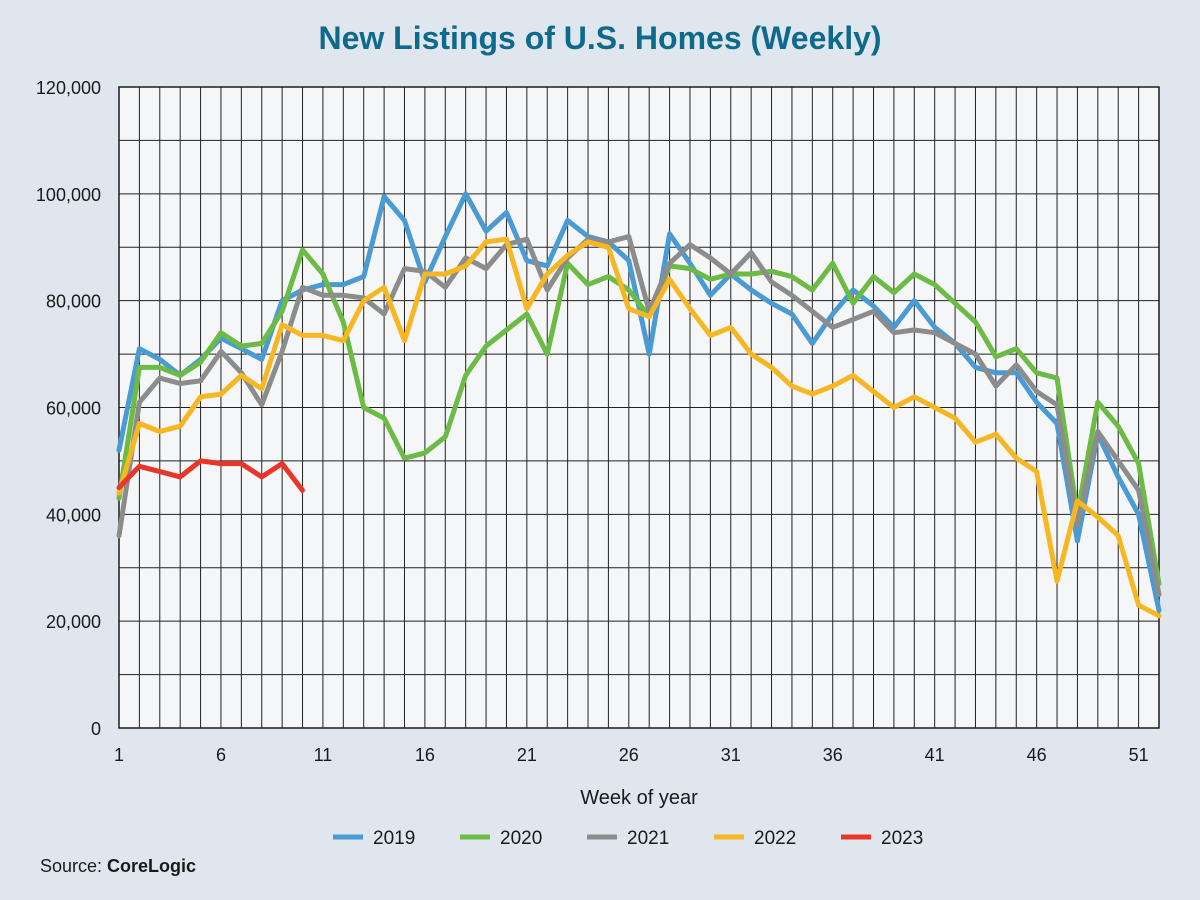 The width and height of the screenshot is (1200, 900). Describe the element at coordinates (119, 755) in the screenshot. I see `x-tick-label: 1` at that location.